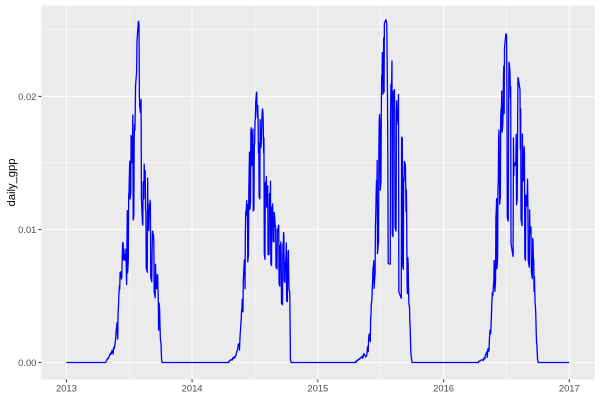 This screenshot has height=400, width=600. What do you see at coordinates (443, 387) in the screenshot?
I see `svg-text: 2016` at bounding box center [443, 387].